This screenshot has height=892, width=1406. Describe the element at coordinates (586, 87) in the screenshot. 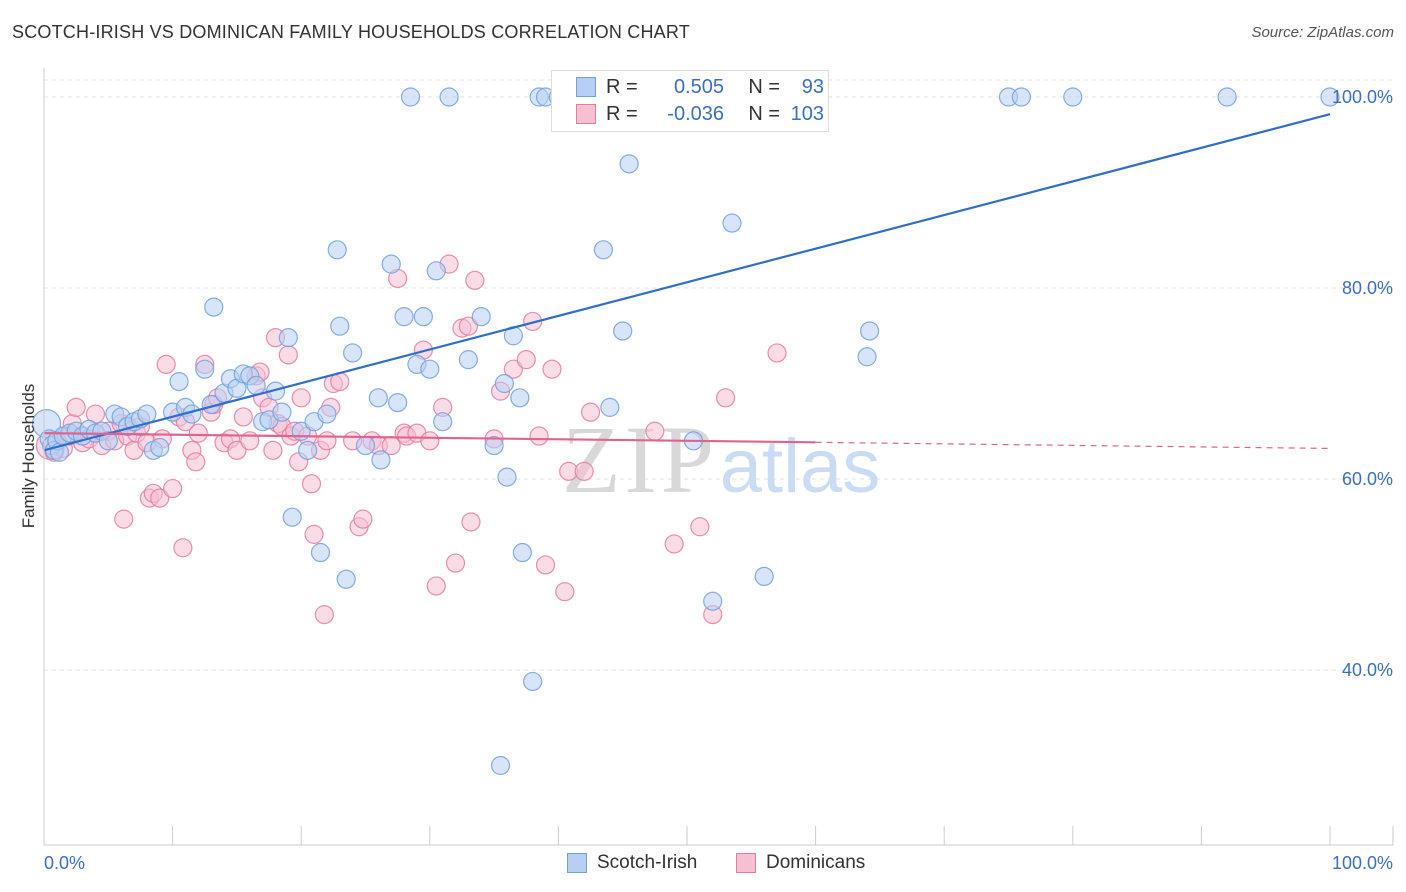

I see `scotch-irish-swatch` at that location.